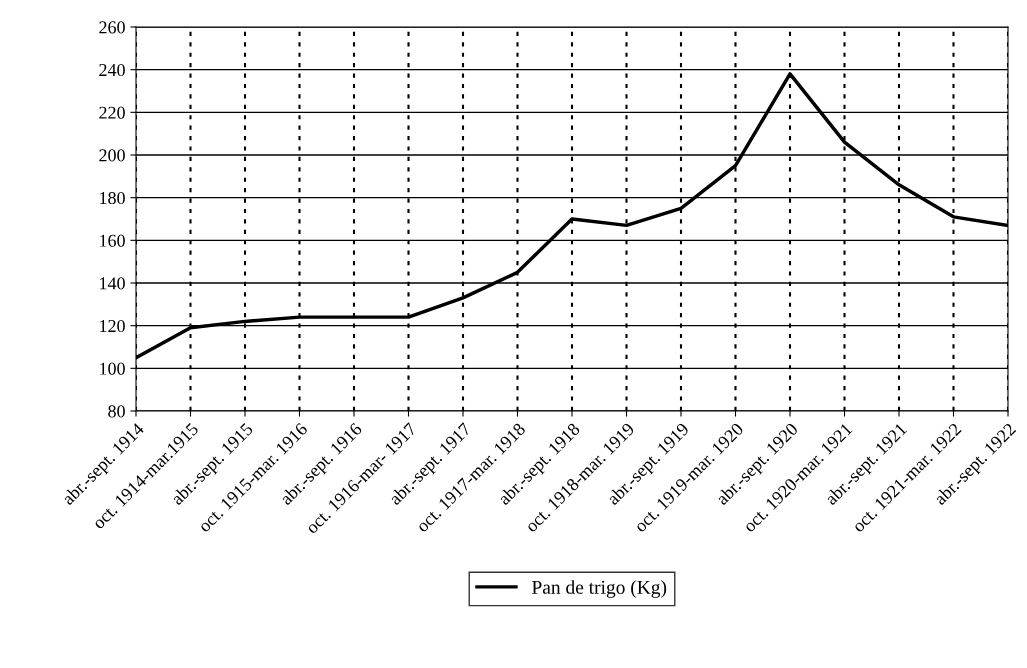 This screenshot has height=668, width=1027. Describe the element at coordinates (116, 411) in the screenshot. I see `y-tick-label: 80` at that location.